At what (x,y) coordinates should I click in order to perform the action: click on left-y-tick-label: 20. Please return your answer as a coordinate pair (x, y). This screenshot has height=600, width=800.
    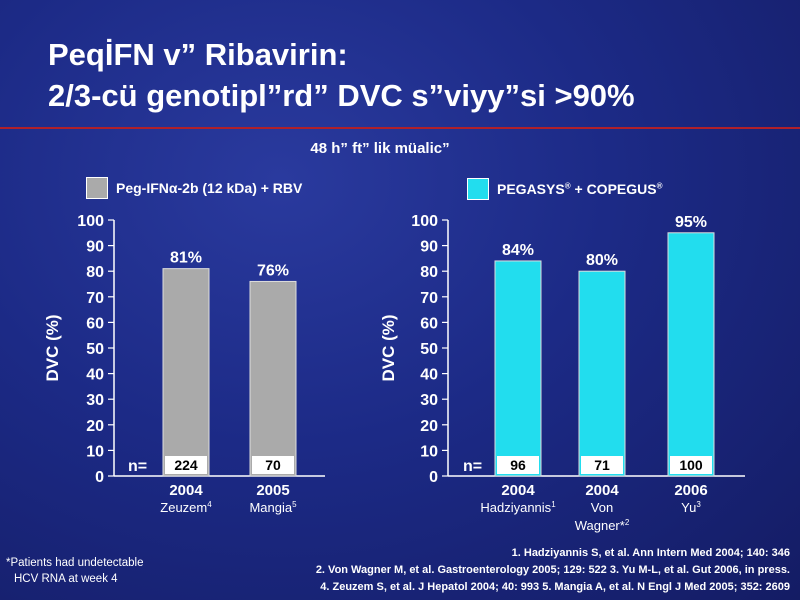
    Looking at the image, I should click on (95, 426).